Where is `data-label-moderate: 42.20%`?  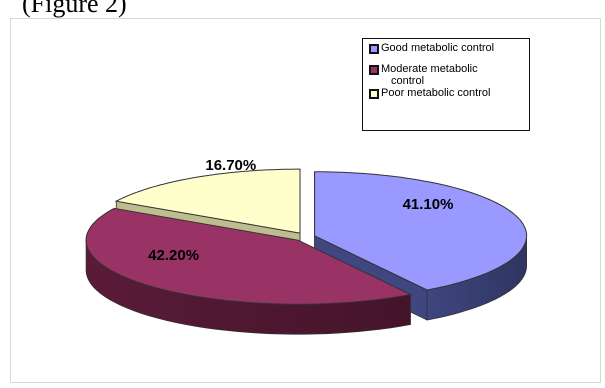
data-label-moderate: 42.20% is located at coordinates (173, 255).